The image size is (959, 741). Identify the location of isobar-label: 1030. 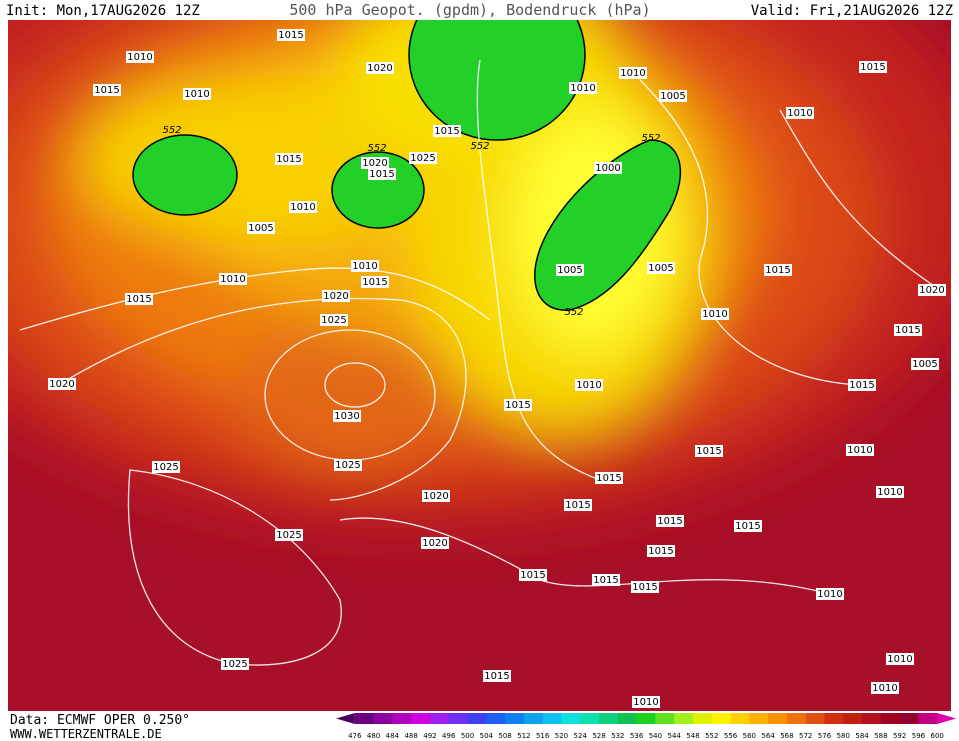
(346, 416).